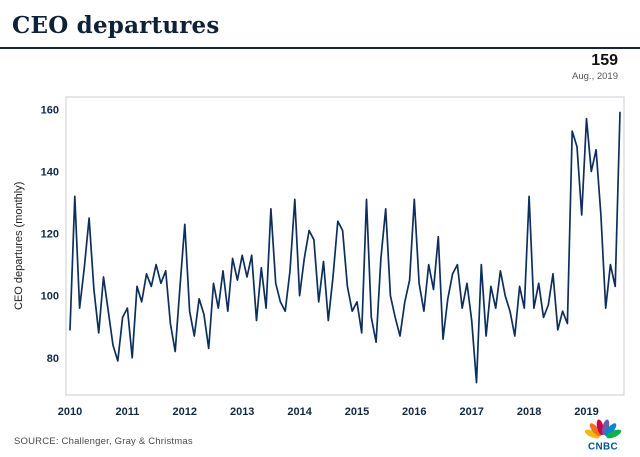  I want to click on x-tick-label: 2017, so click(471, 412).